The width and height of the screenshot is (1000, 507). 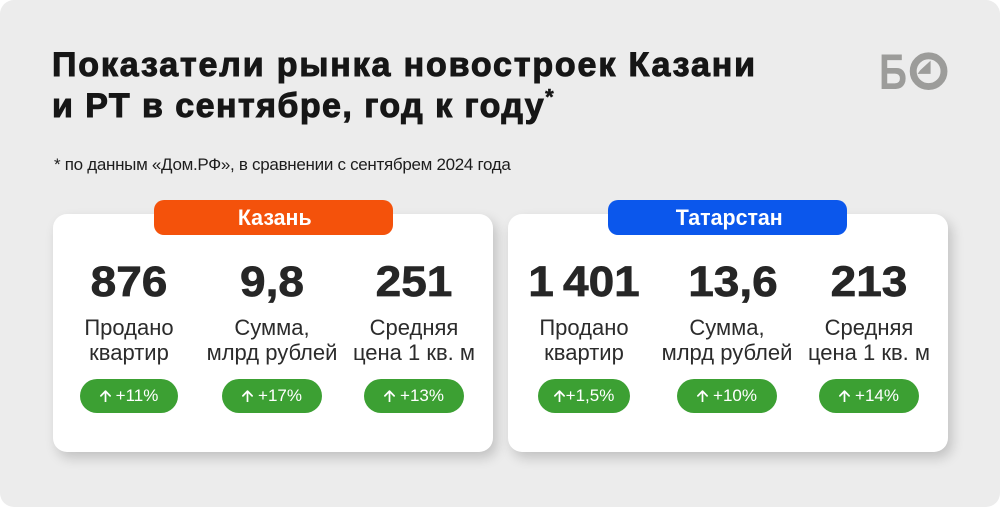 What do you see at coordinates (893, 72) in the screenshot?
I see `svg-text: Б` at bounding box center [893, 72].